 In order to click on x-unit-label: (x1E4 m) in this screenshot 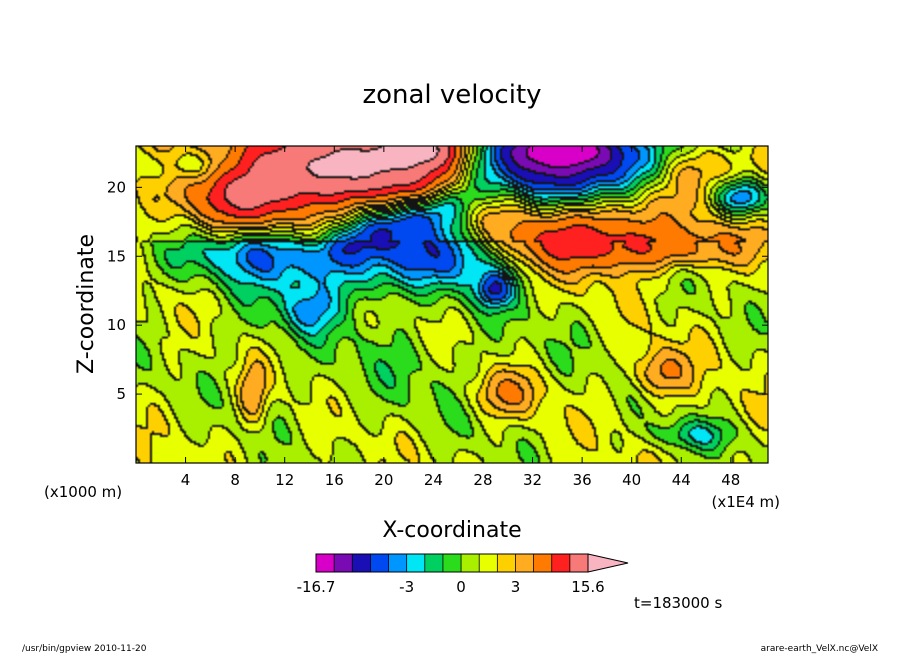, I will do `click(745, 502)`.